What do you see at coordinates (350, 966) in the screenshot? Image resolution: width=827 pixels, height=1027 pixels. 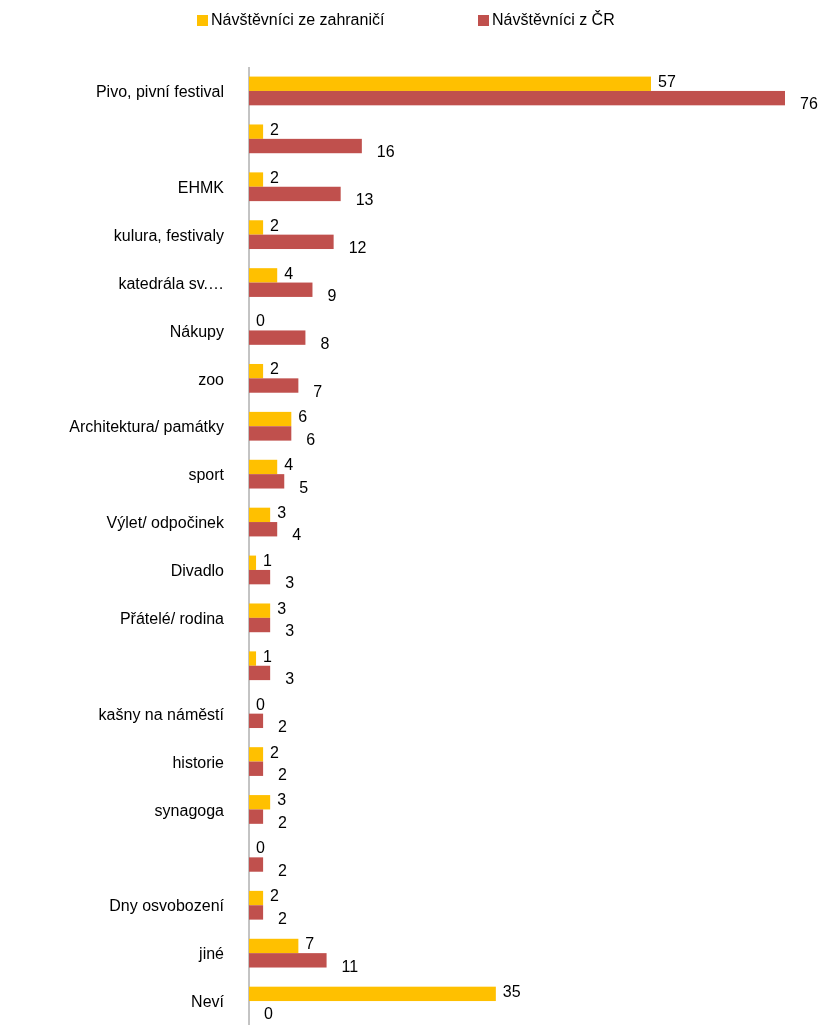 I see `data-label: 11` at bounding box center [350, 966].